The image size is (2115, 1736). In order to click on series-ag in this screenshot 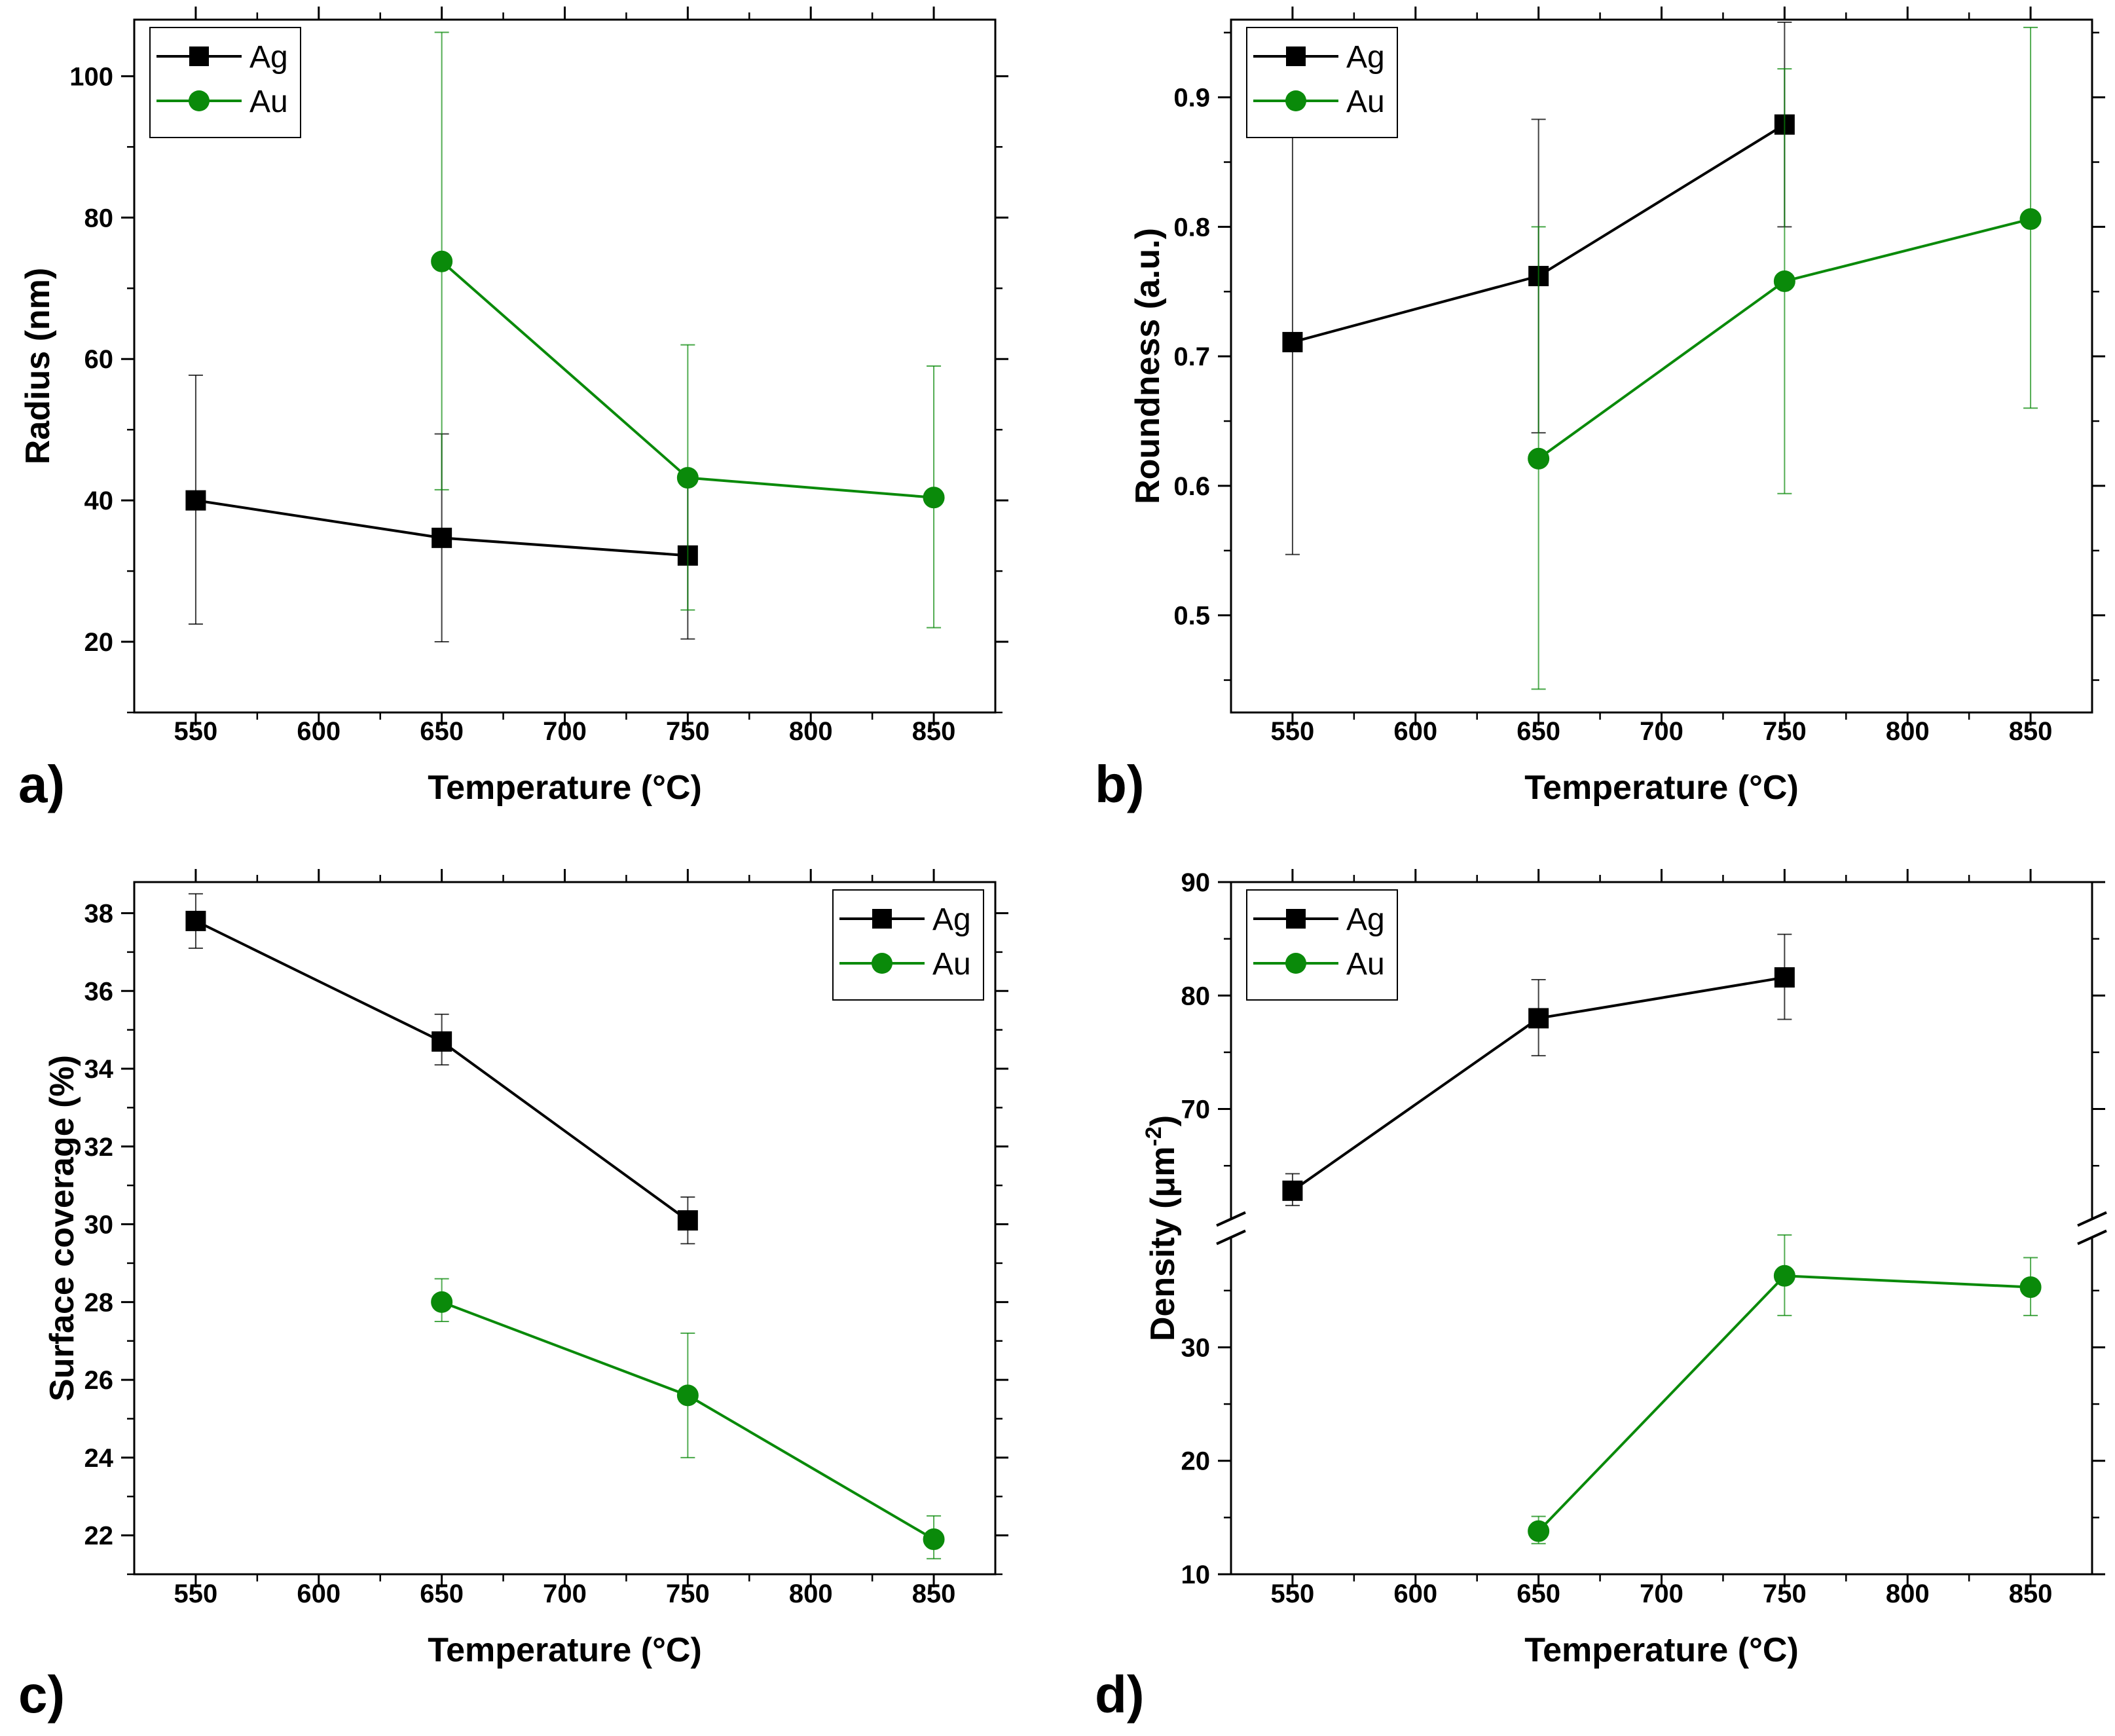, I will do `click(1538, 1069)`.